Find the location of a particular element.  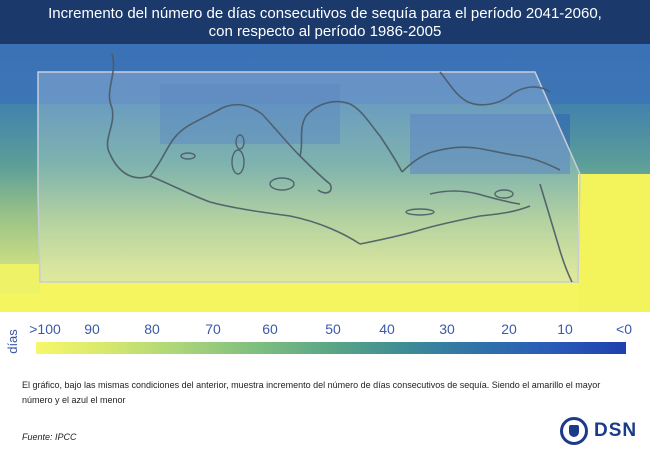

crete is located at coordinates (420, 212).